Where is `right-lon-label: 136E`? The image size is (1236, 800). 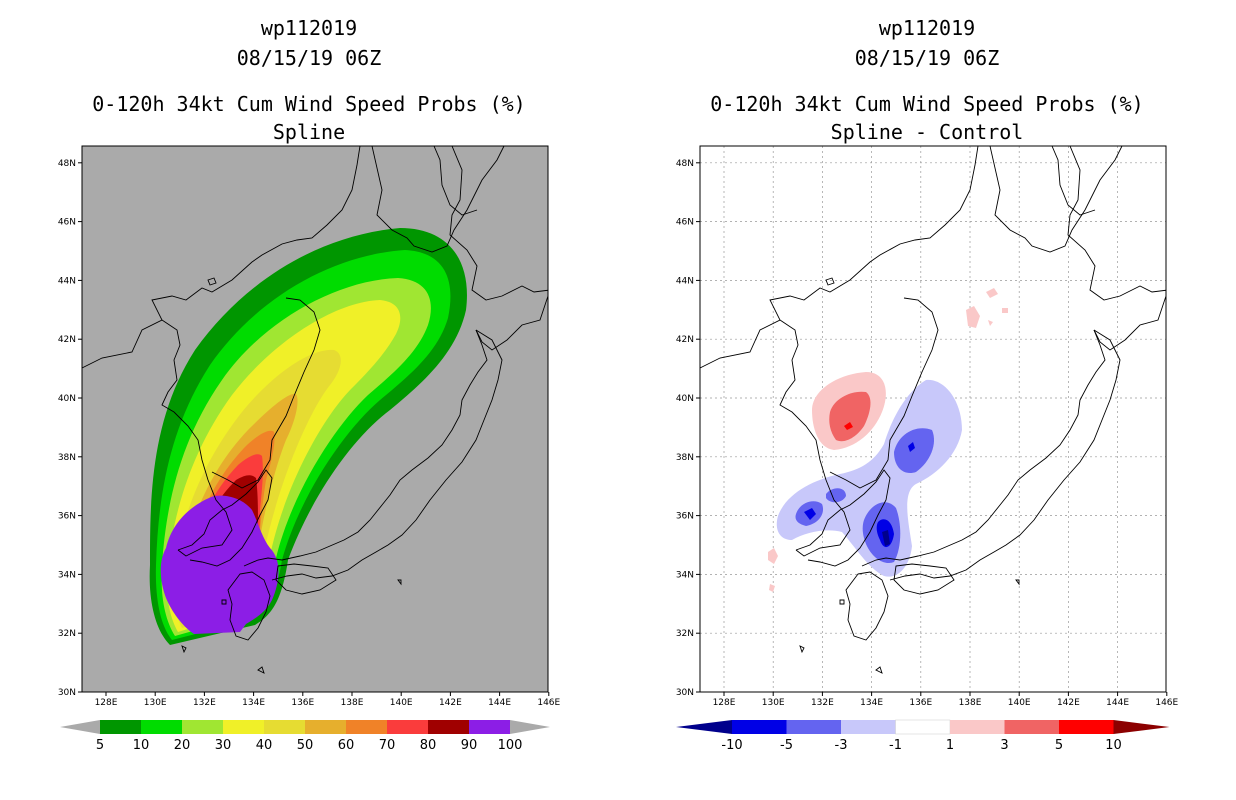
right-lon-label: 136E is located at coordinates (920, 703).